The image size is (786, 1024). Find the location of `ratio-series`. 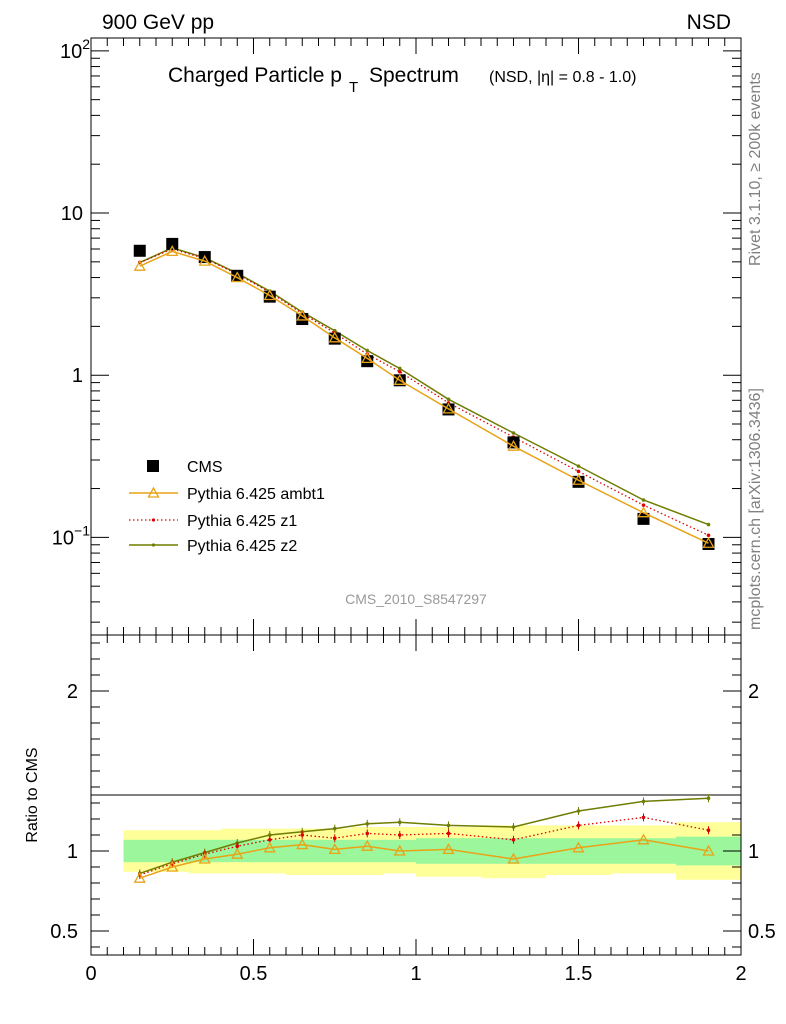

ratio-series is located at coordinates (424, 838).